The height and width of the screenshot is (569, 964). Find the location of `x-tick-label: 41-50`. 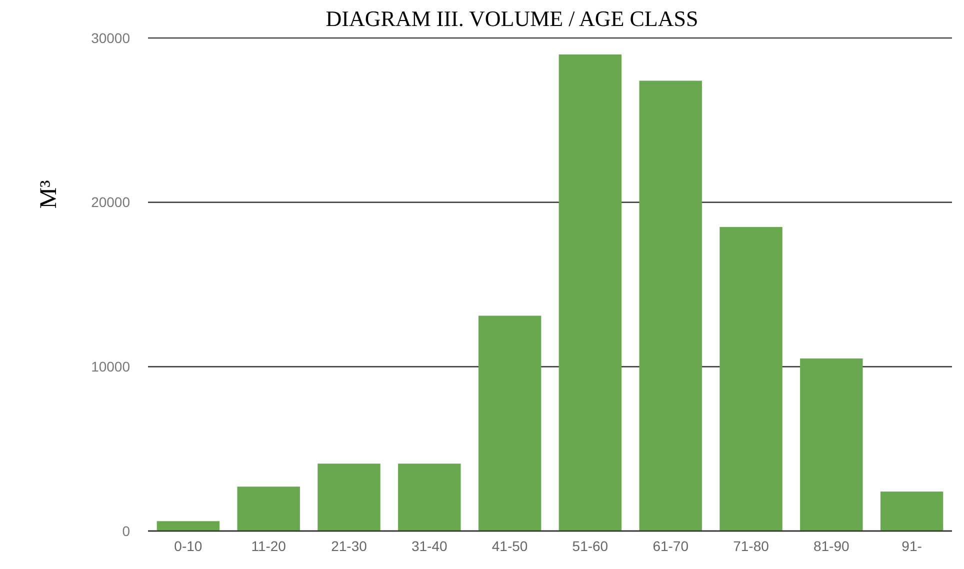

x-tick-label: 41-50 is located at coordinates (510, 546).